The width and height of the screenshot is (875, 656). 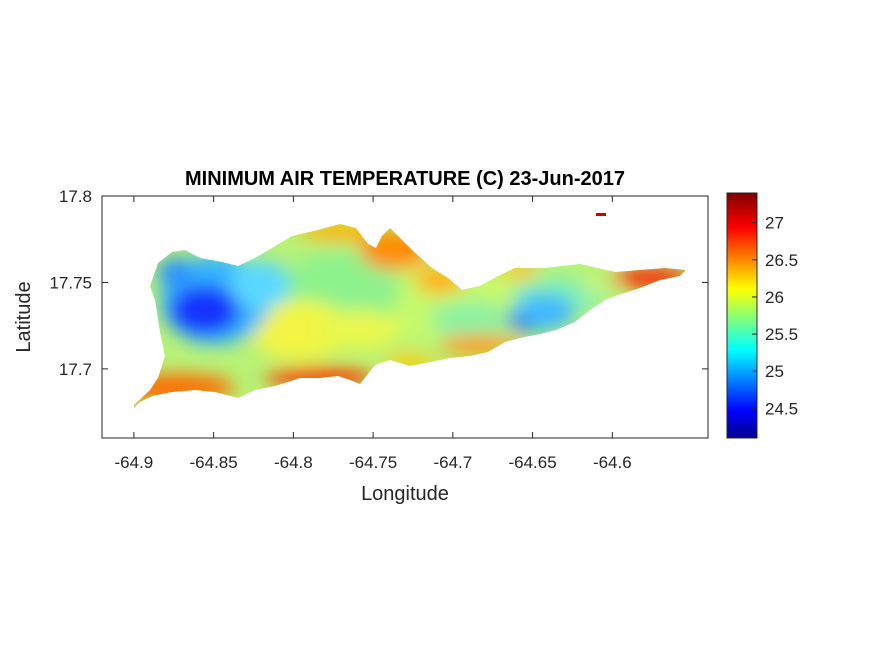 I want to click on colorbar-tick-label: 25.5, so click(x=781, y=334).